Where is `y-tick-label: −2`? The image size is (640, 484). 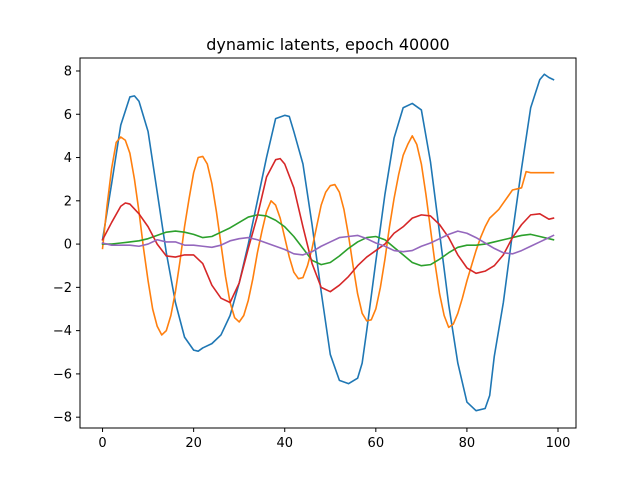 y-tick-label: −2 is located at coordinates (62, 288).